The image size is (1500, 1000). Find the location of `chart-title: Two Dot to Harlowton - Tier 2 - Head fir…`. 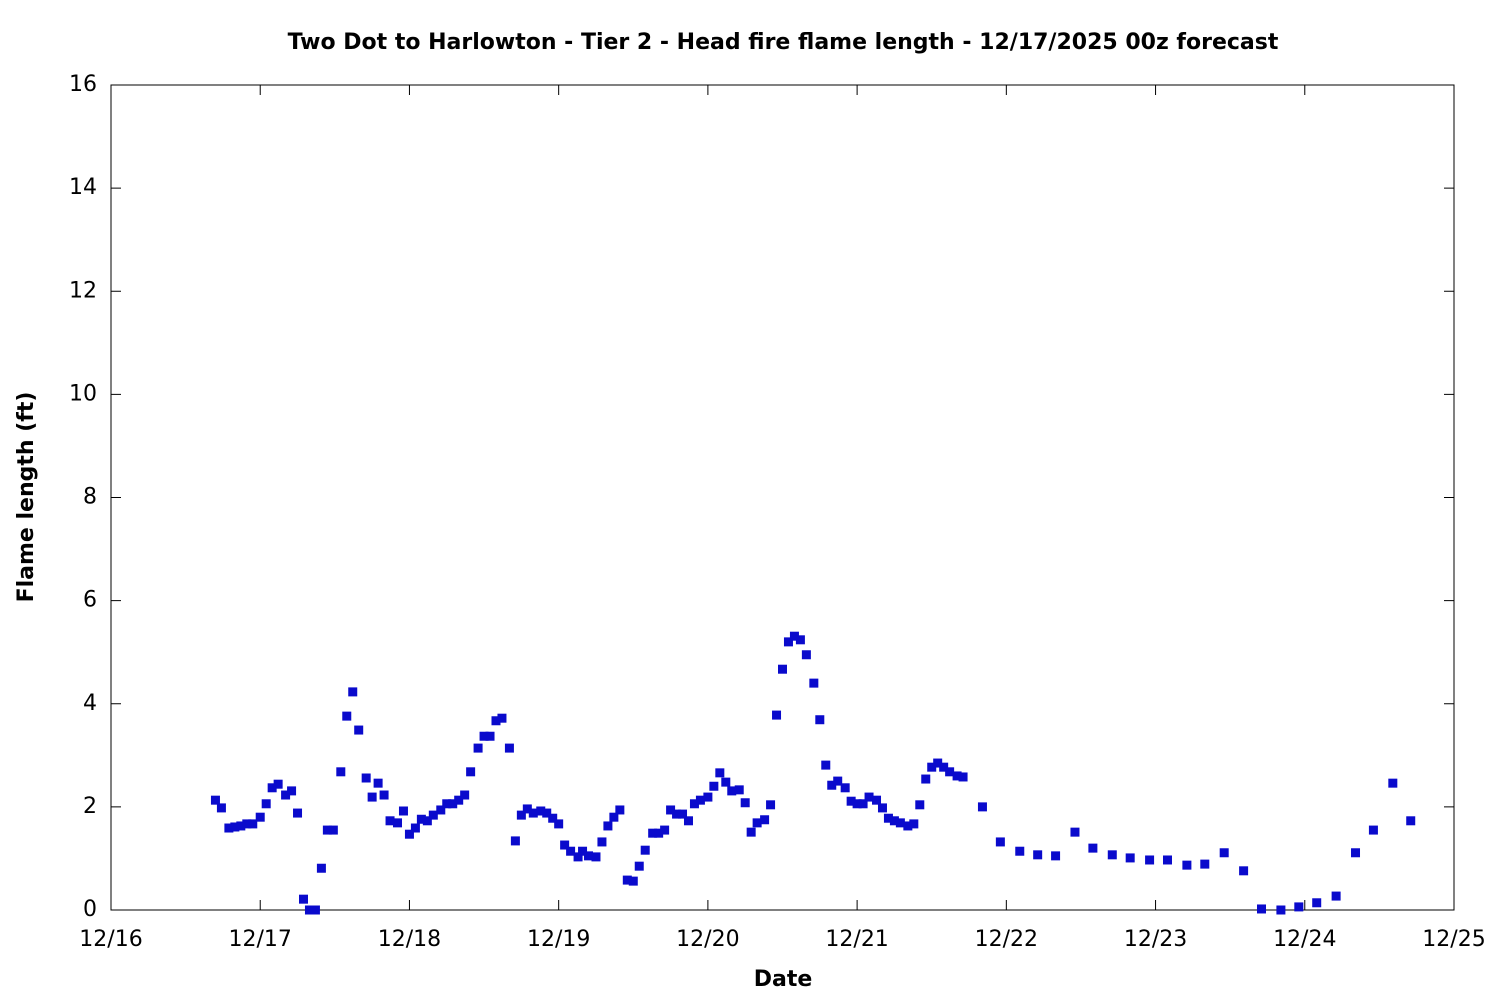

chart-title: Two Dot to Harlowton - Tier 2 - Head fir… is located at coordinates (783, 42).